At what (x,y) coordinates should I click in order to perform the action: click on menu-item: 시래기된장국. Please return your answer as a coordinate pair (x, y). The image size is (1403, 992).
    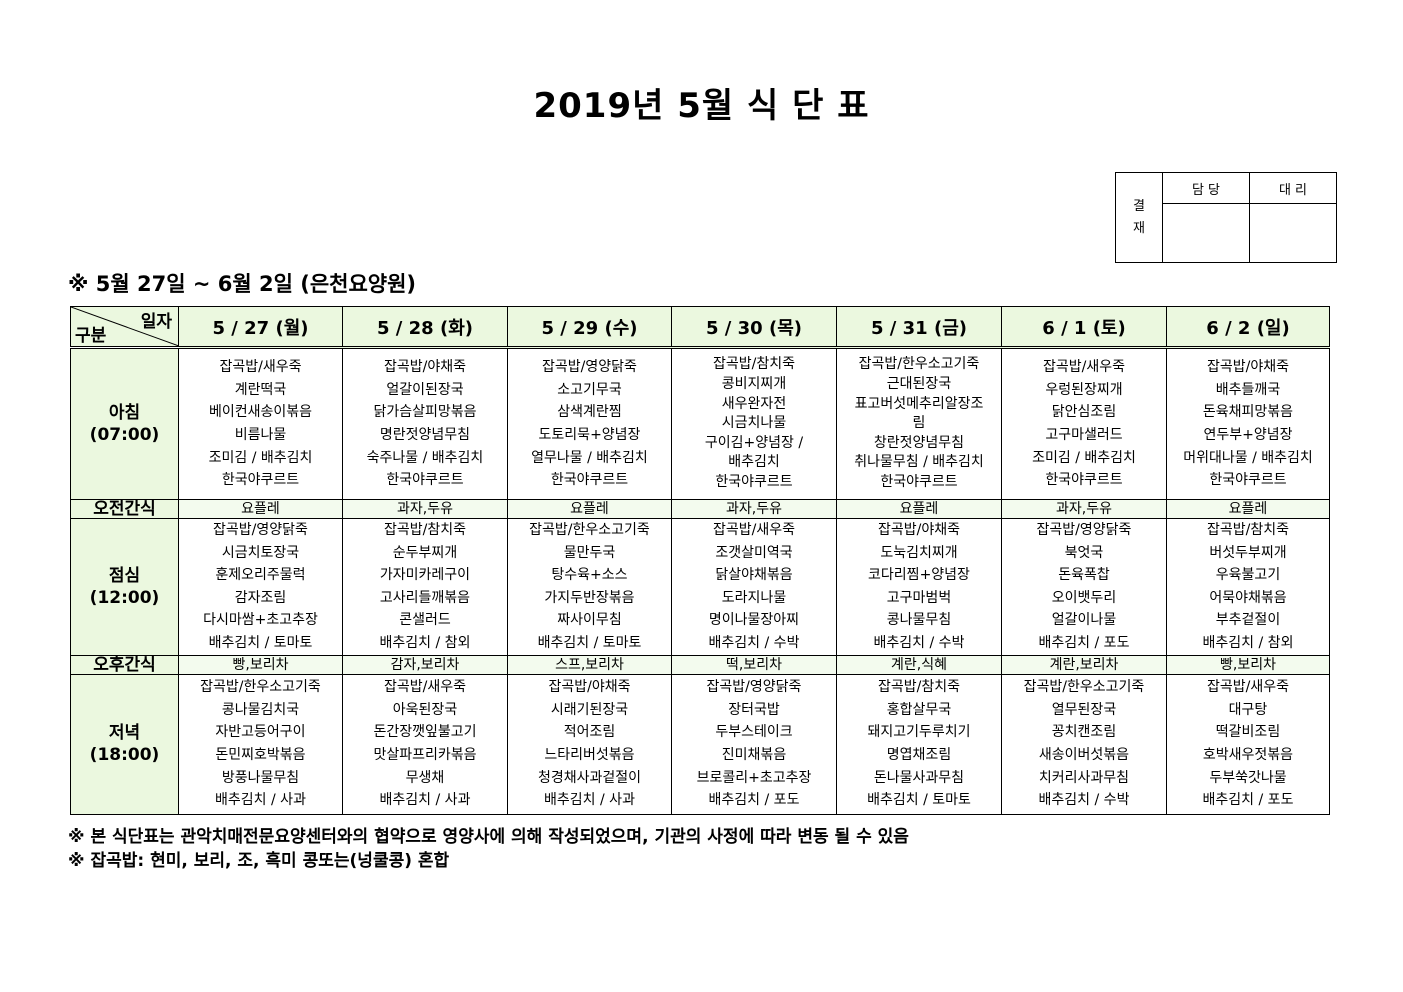
    Looking at the image, I should click on (589, 709).